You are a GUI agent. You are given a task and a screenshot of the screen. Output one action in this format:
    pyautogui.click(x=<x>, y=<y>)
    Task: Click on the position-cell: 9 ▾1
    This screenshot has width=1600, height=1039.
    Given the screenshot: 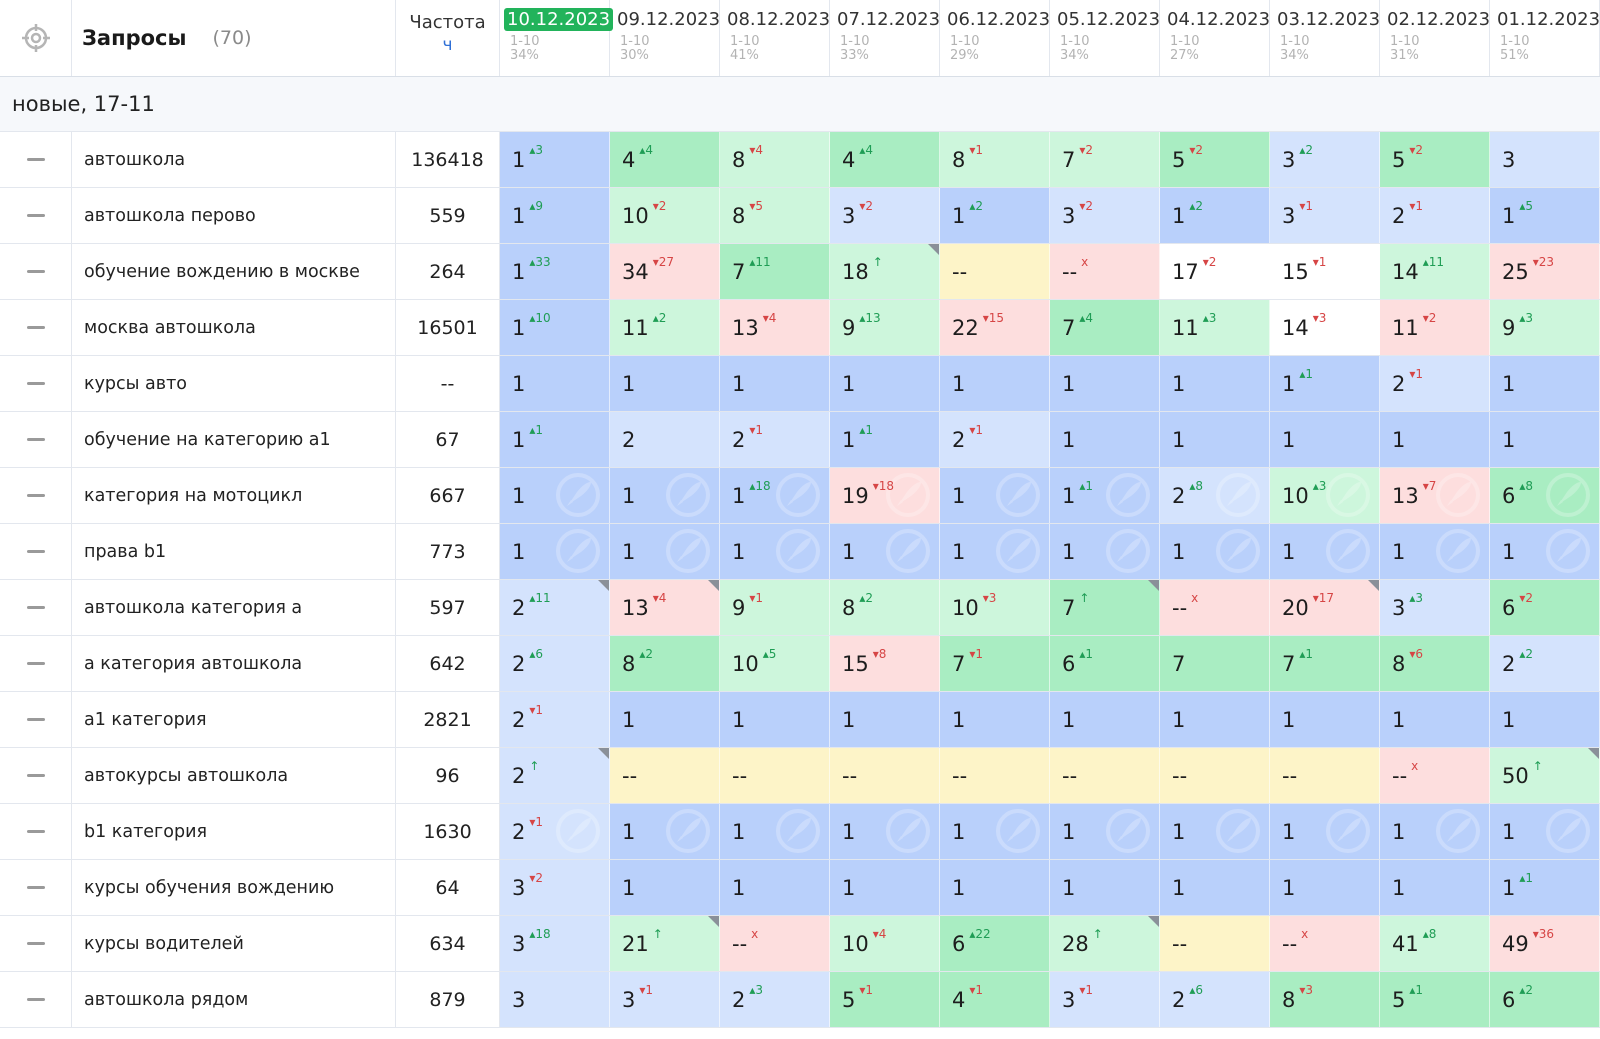 What is the action you would take?
    pyautogui.click(x=775, y=607)
    